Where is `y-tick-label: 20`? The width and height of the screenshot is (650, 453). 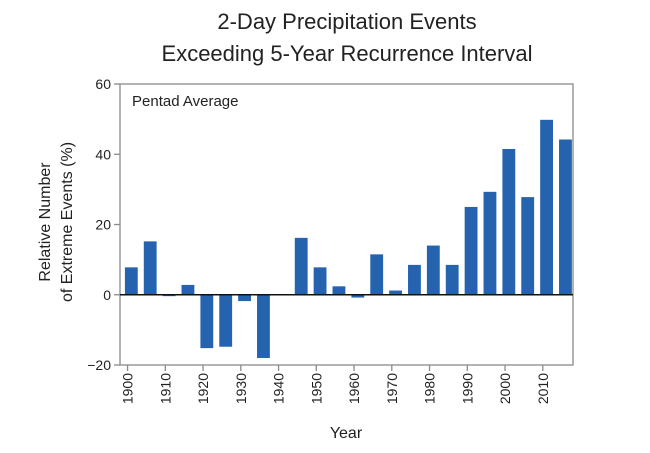 y-tick-label: 20 is located at coordinates (103, 225).